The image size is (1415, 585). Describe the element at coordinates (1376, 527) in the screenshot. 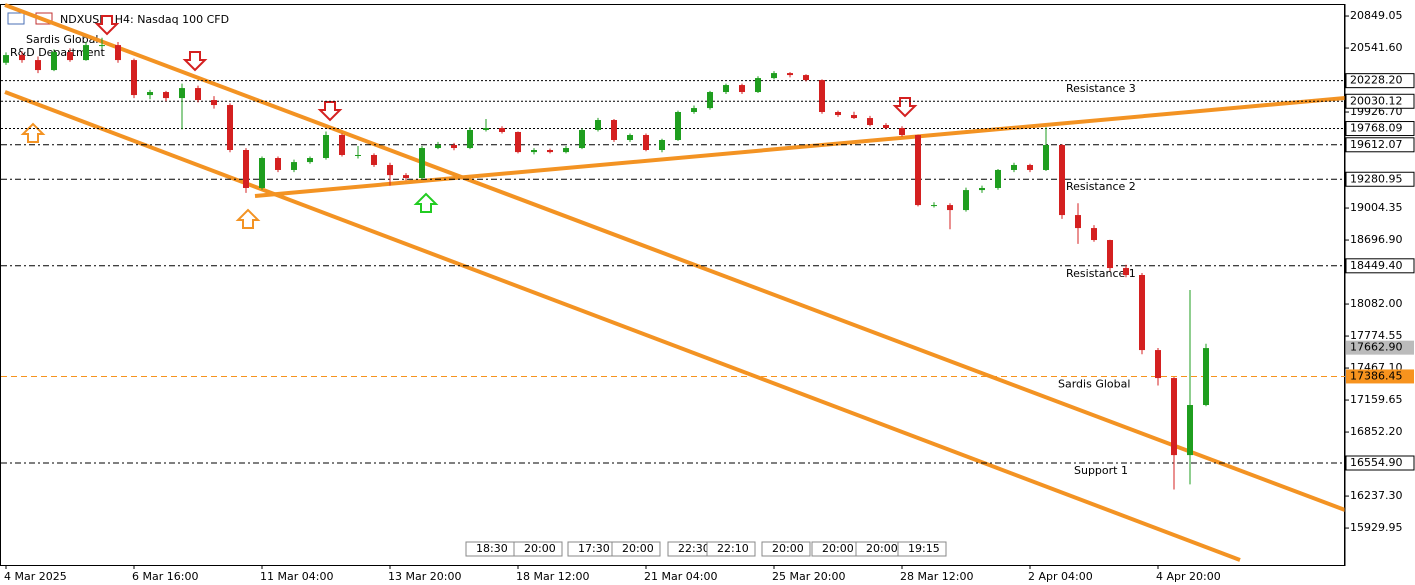

I see `y-tick-label: 15929.95` at that location.